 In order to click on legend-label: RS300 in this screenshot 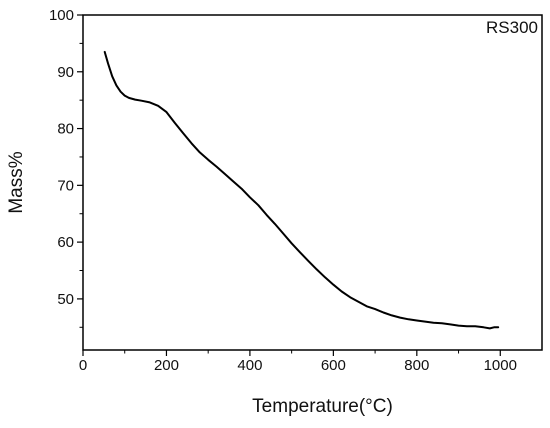, I will do `click(512, 27)`.